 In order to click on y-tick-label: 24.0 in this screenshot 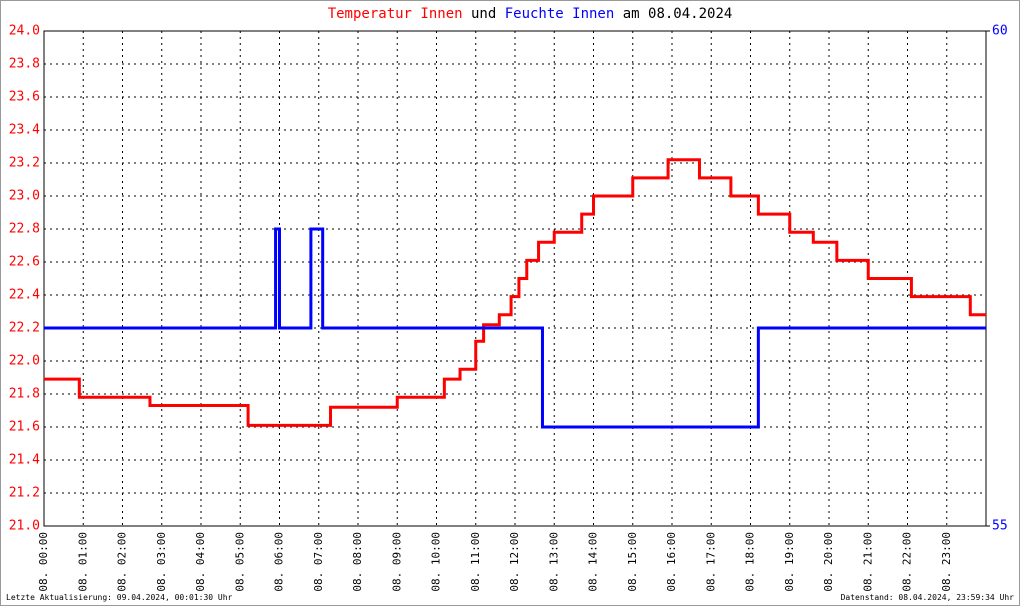, I will do `click(24, 31)`.